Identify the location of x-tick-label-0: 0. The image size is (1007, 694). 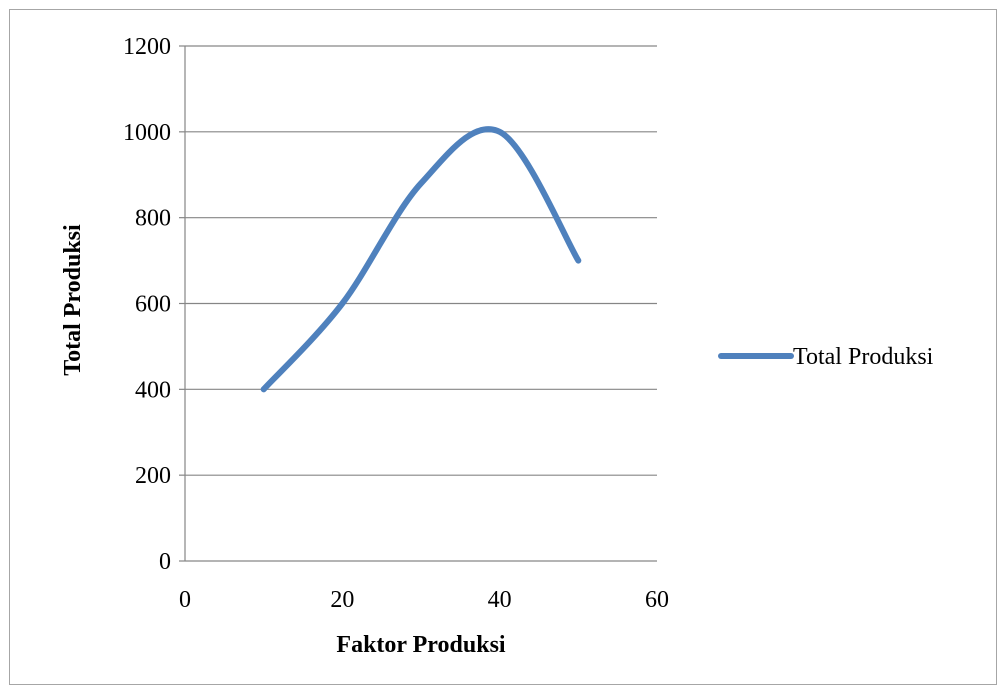
(185, 600).